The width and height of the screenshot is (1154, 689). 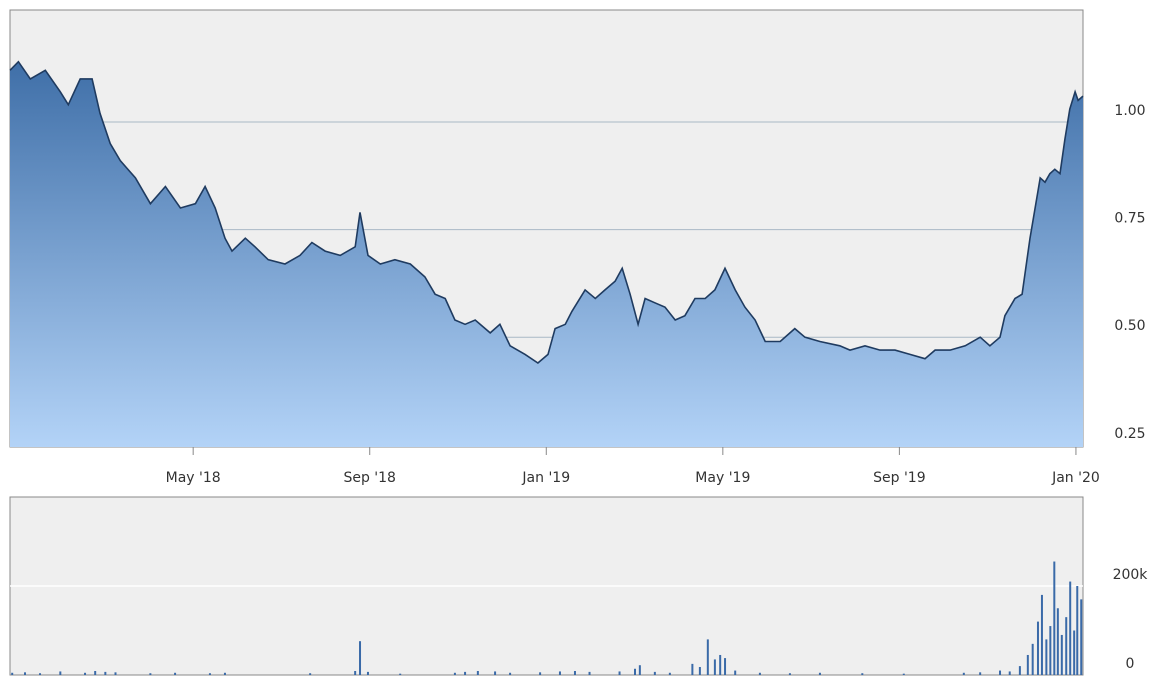 I want to click on x-tick-label: May '18, so click(x=193, y=478).